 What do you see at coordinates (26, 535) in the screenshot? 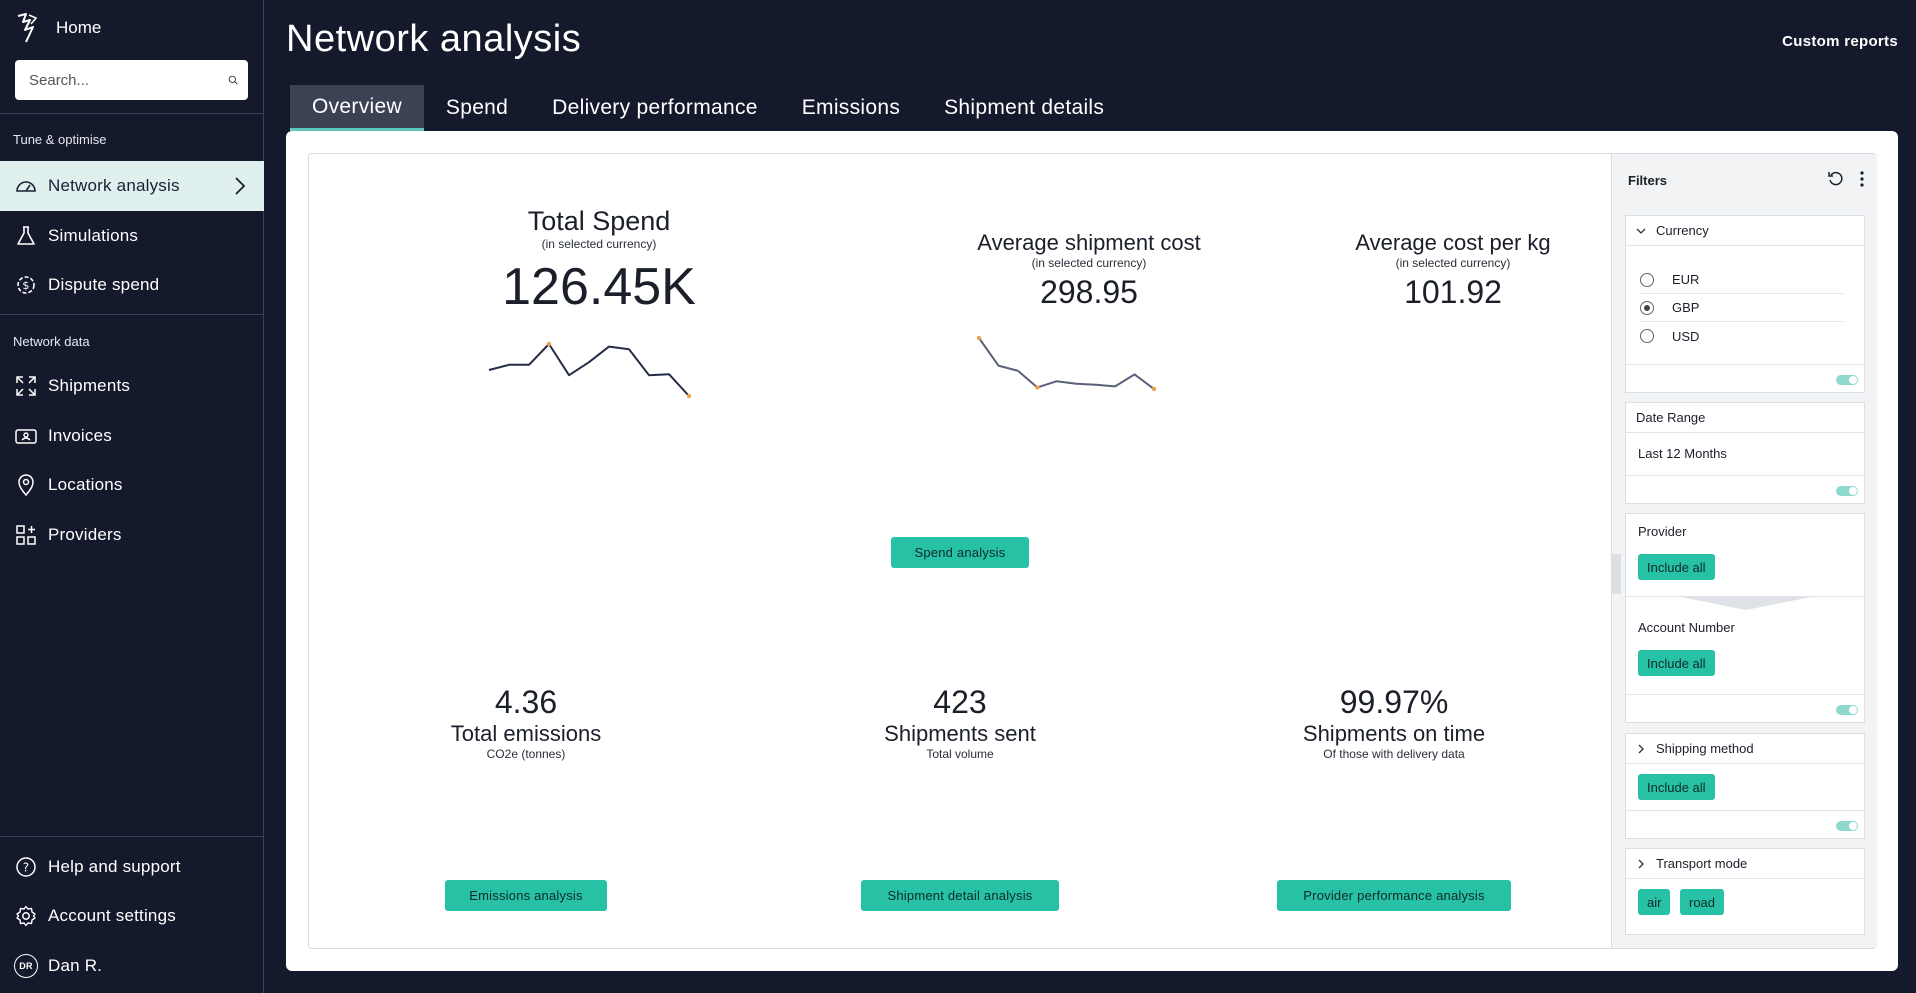
I see `providers-grid-icon` at bounding box center [26, 535].